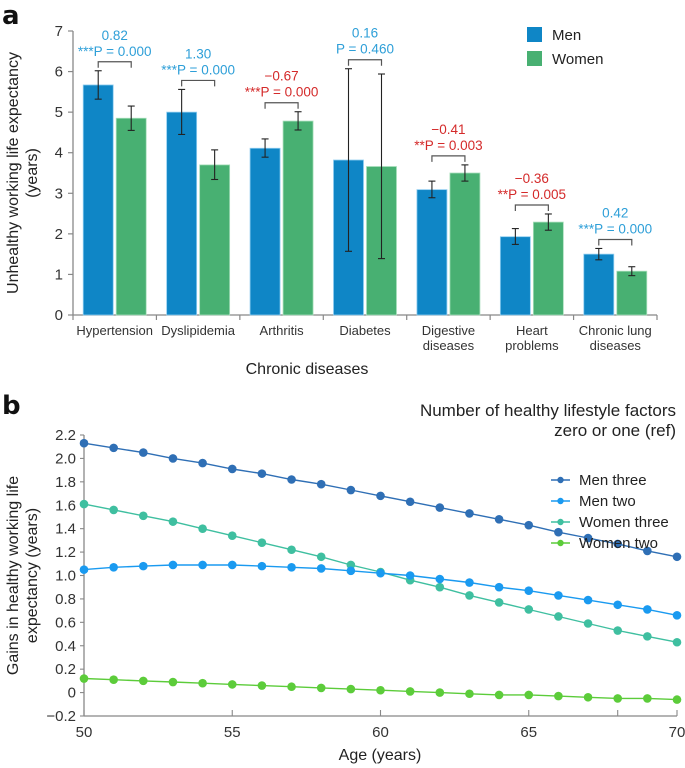  Describe the element at coordinates (61, 716) in the screenshot. I see `y-tick-label: −0.2` at that location.